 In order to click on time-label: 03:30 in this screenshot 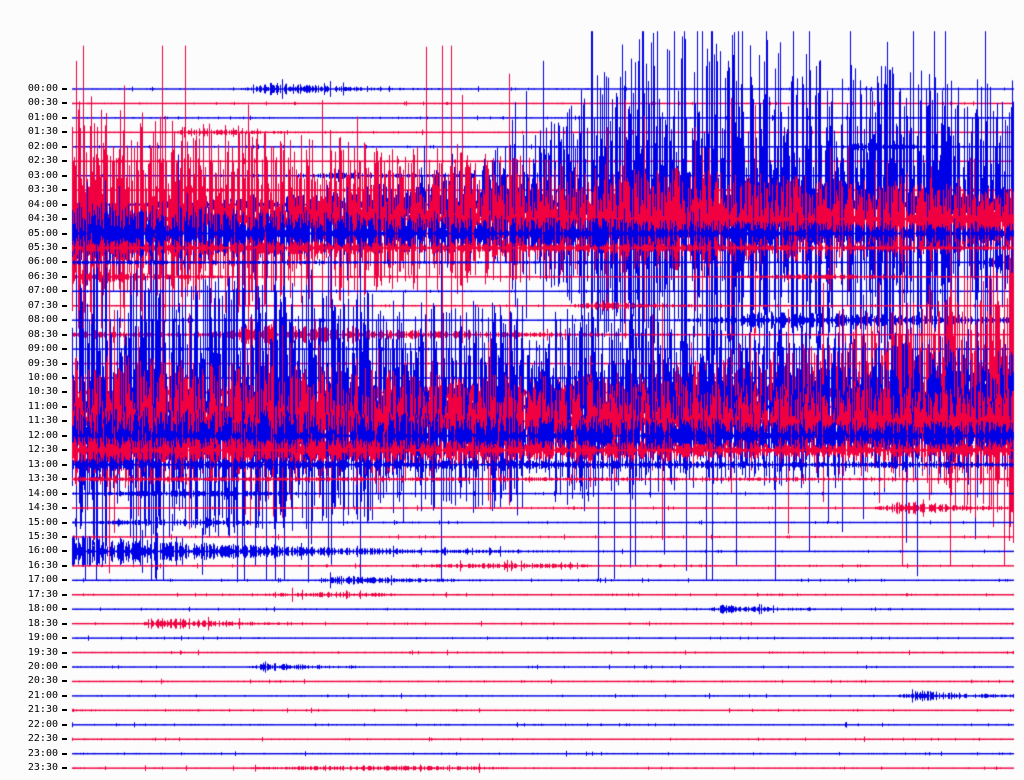, I will do `click(42, 190)`.